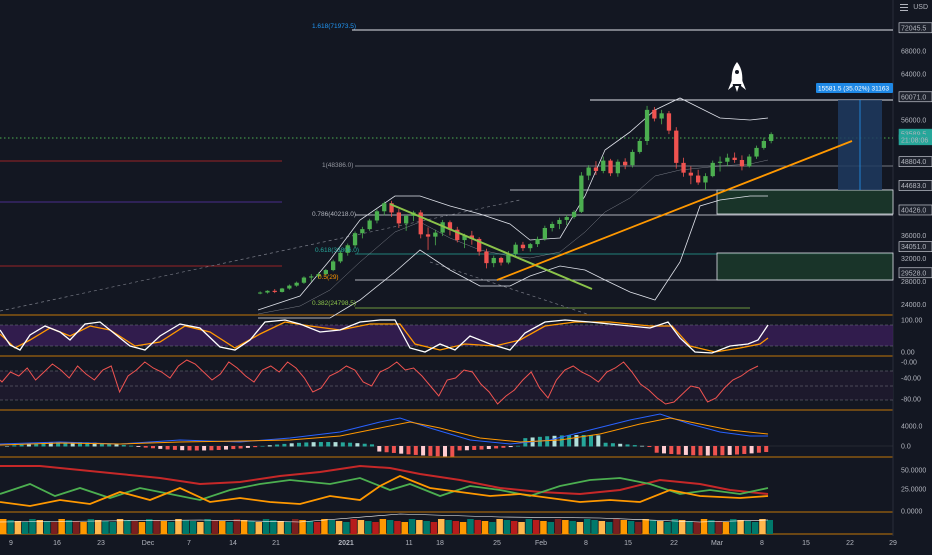 The width and height of the screenshot is (932, 555). What do you see at coordinates (913, 75) in the screenshot?
I see `price-axis-label: 64000.0` at bounding box center [913, 75].